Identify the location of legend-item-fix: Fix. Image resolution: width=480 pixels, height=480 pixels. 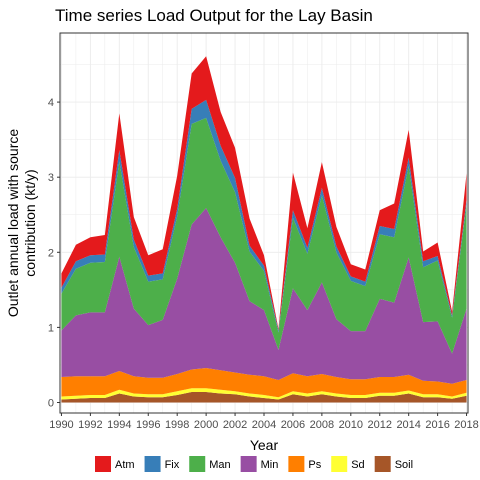
(162, 464).